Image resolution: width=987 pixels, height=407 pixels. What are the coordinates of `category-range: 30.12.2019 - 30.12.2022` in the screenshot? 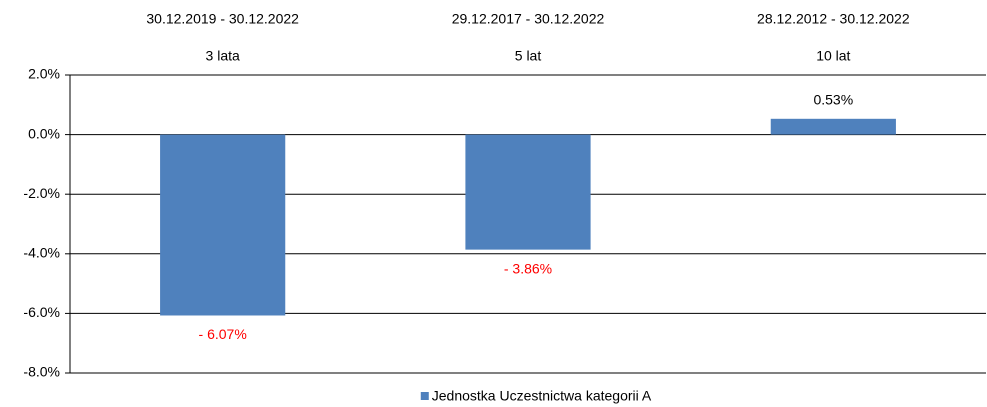 It's located at (222, 19).